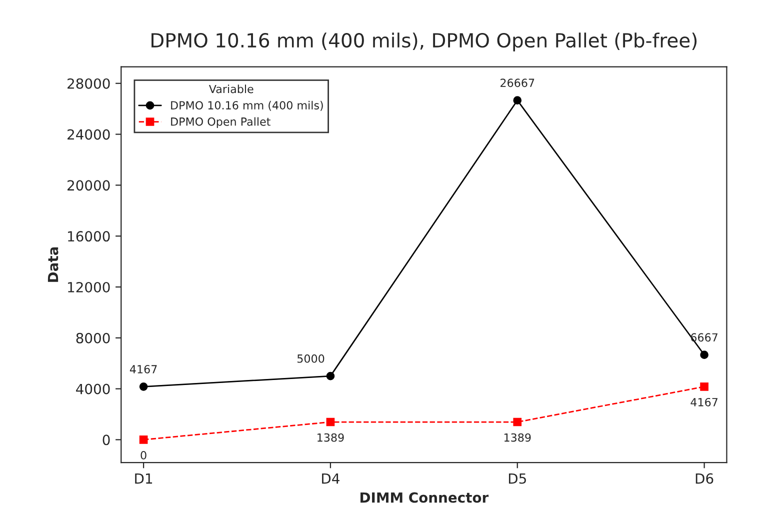 The height and width of the screenshot is (514, 757). Describe the element at coordinates (247, 105) in the screenshot. I see `legend-label: DPMO 10.16 mm (400 mils)` at that location.